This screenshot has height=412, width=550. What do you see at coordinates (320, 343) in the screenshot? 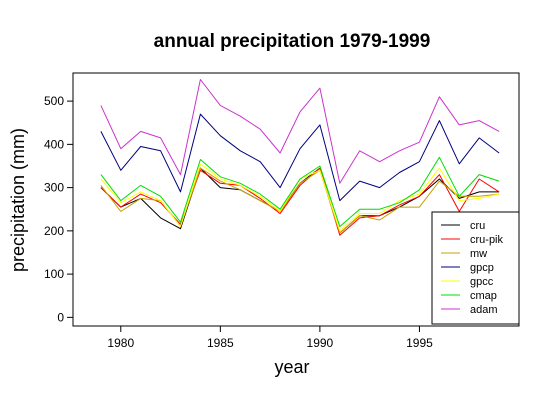
I see `x-tick-label: 1990` at bounding box center [320, 343].